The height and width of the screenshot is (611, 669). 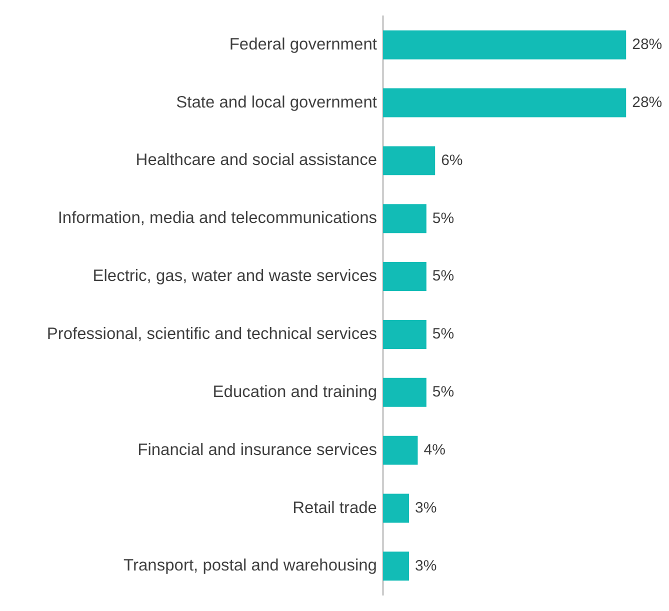 What do you see at coordinates (257, 449) in the screenshot?
I see `y-tick-label: Financial and insurance services` at bounding box center [257, 449].